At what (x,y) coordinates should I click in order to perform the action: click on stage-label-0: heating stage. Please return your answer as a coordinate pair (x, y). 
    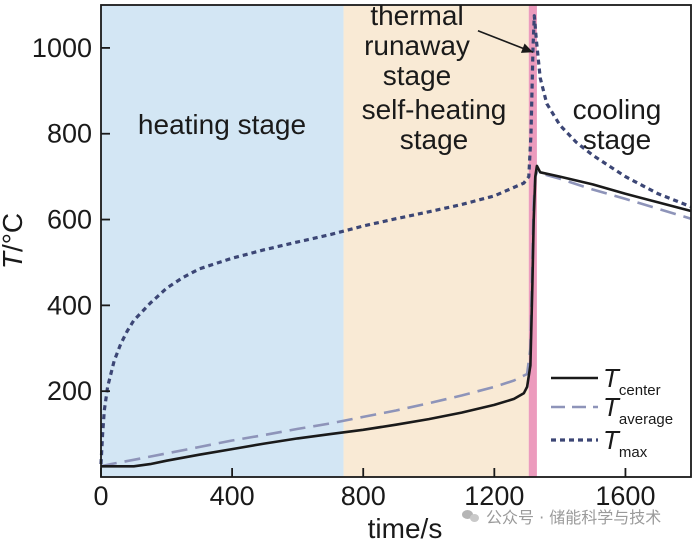
    Looking at the image, I should click on (222, 124).